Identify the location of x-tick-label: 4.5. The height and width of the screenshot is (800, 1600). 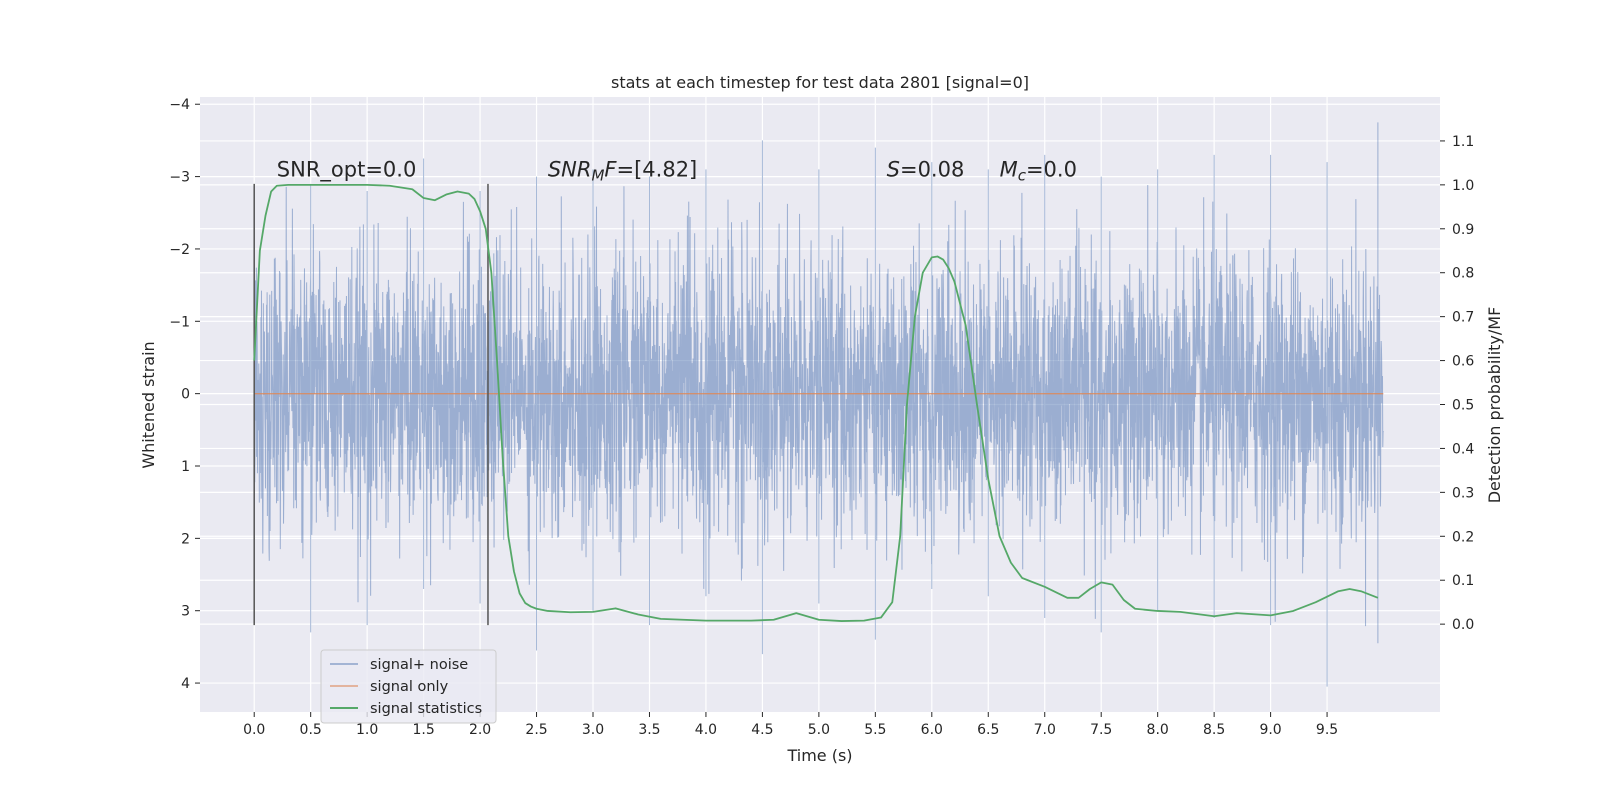
(762, 730).